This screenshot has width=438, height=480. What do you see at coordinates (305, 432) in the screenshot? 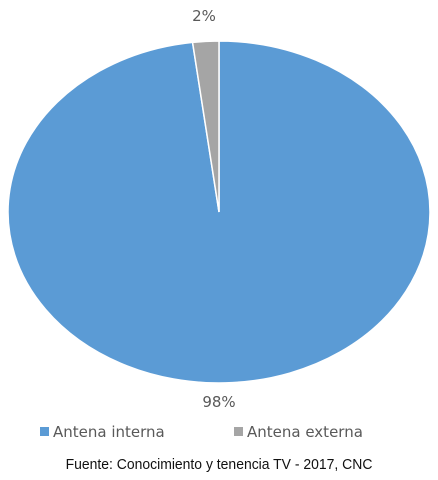
I see `legend-label-antena-externa: Antena externa` at bounding box center [305, 432].